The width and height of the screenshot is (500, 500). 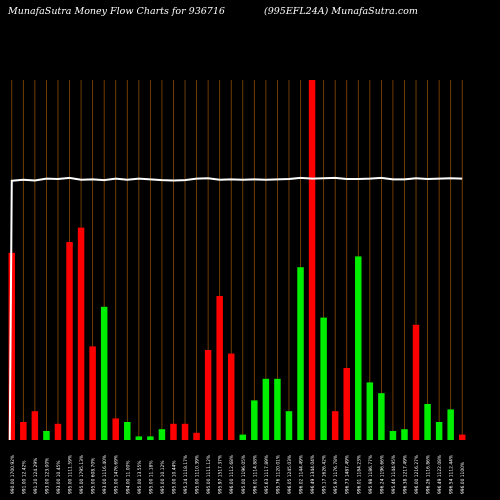 What do you see at coordinates (47, 476) in the screenshot?
I see `x-tick-label: 993.00 123.00%` at bounding box center [47, 476].